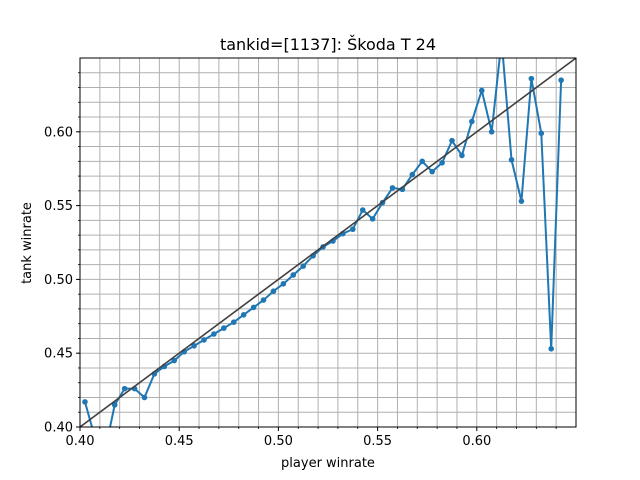 This screenshot has width=640, height=480. What do you see at coordinates (58, 354) in the screenshot?
I see `y-tick-label: 0.45` at bounding box center [58, 354].